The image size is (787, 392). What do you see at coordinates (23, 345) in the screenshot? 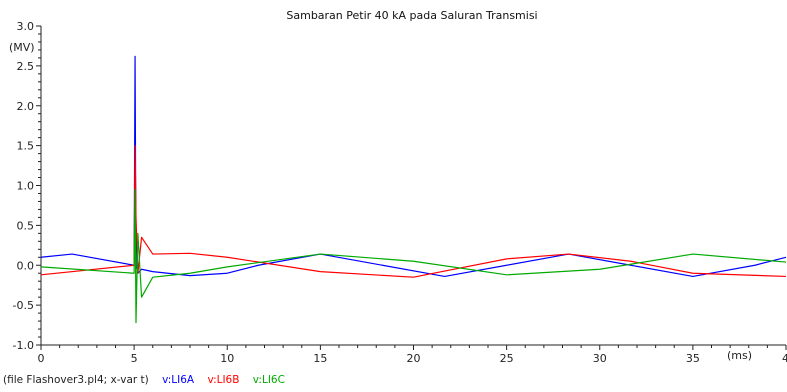
I see `y-tick-label: -1.0` at bounding box center [23, 345].